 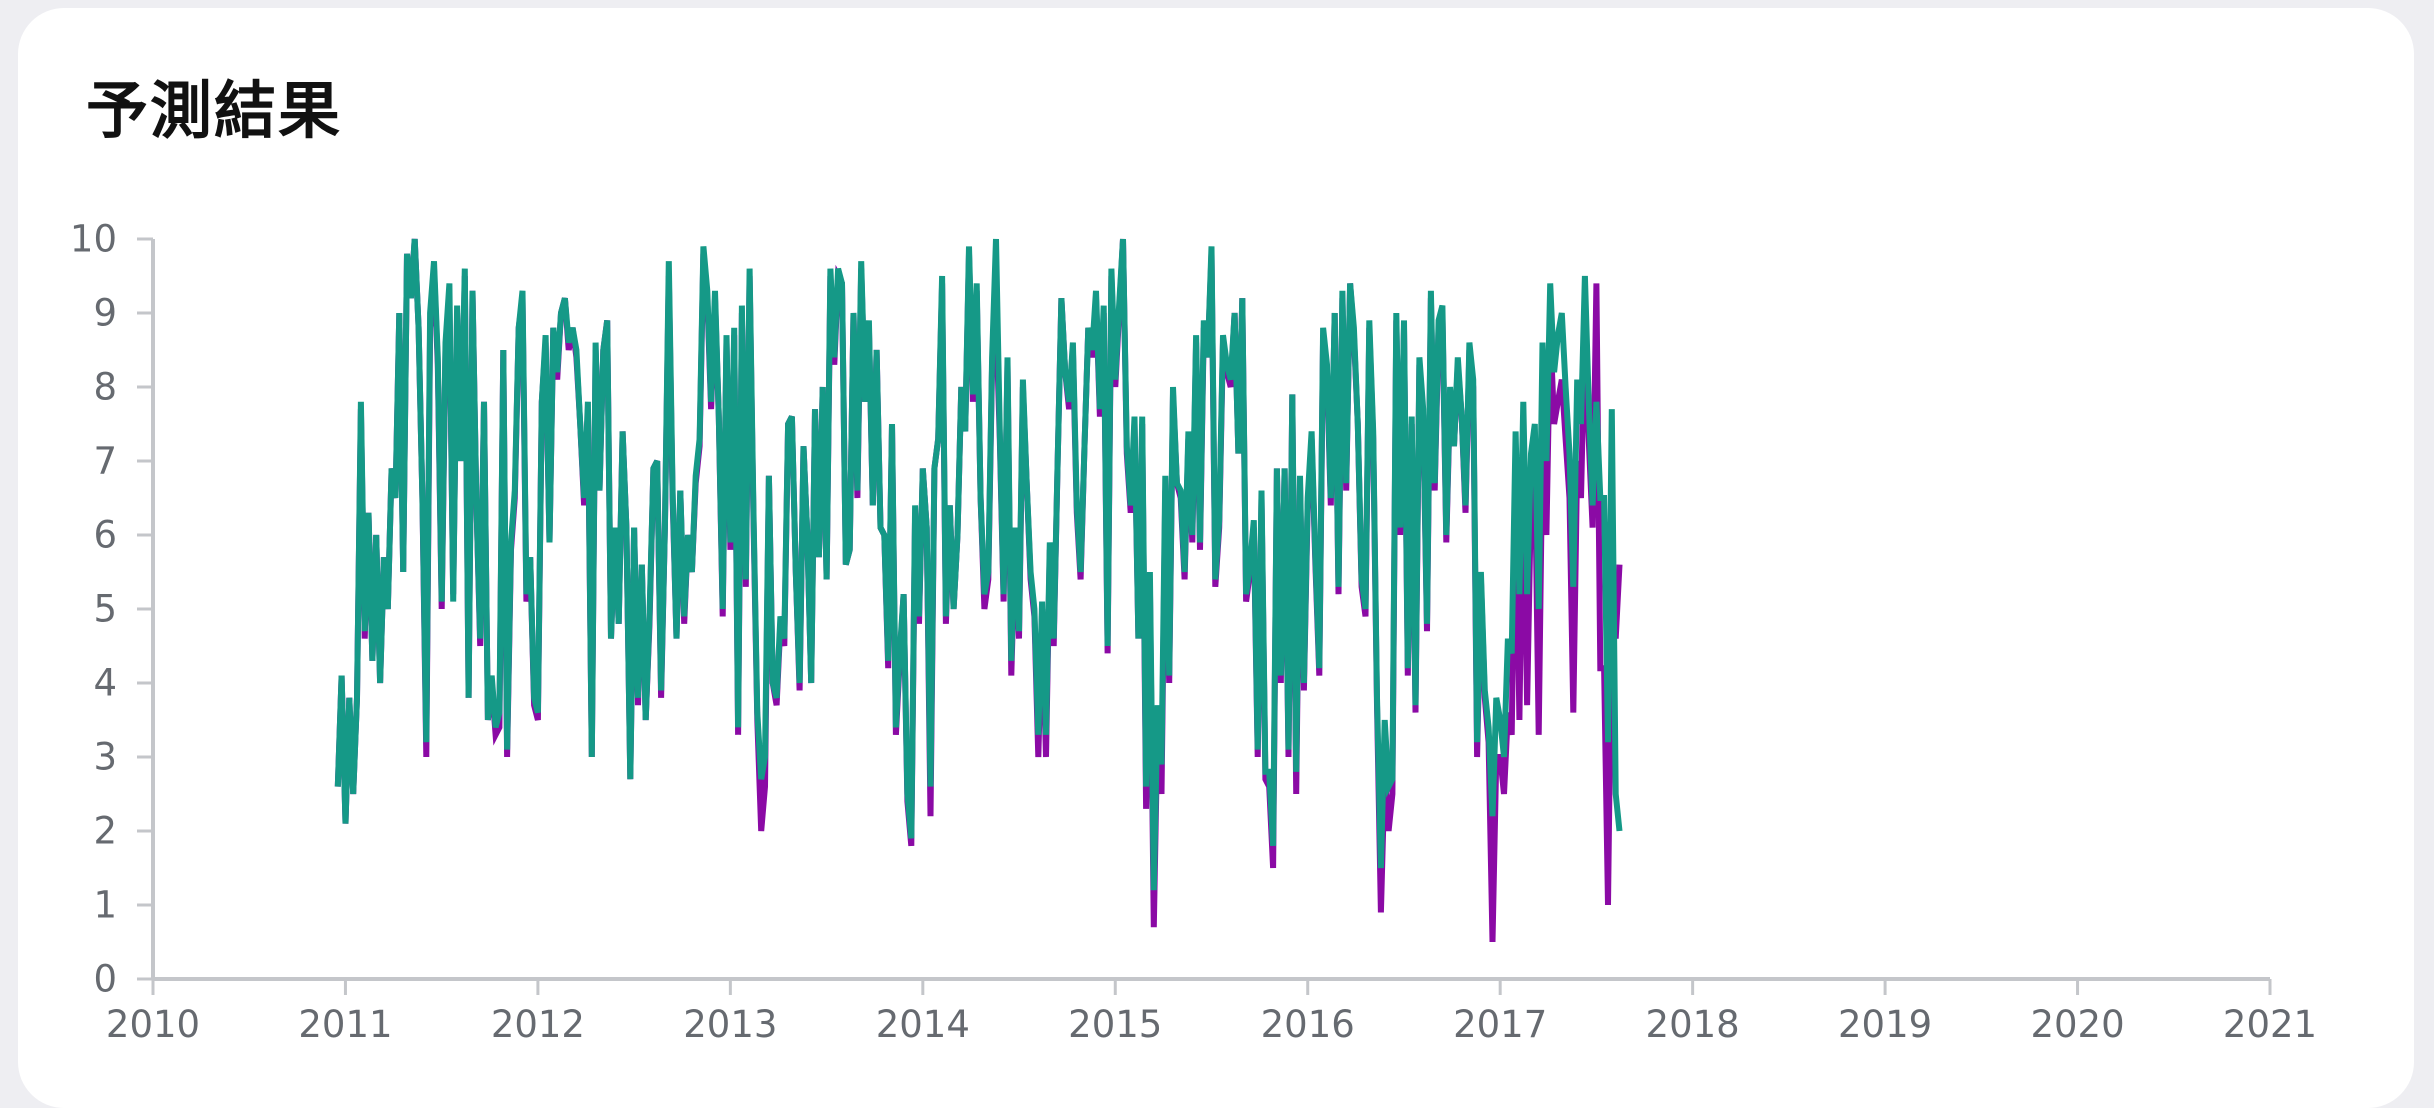 I want to click on y-tick-label: 1, so click(x=105, y=905).